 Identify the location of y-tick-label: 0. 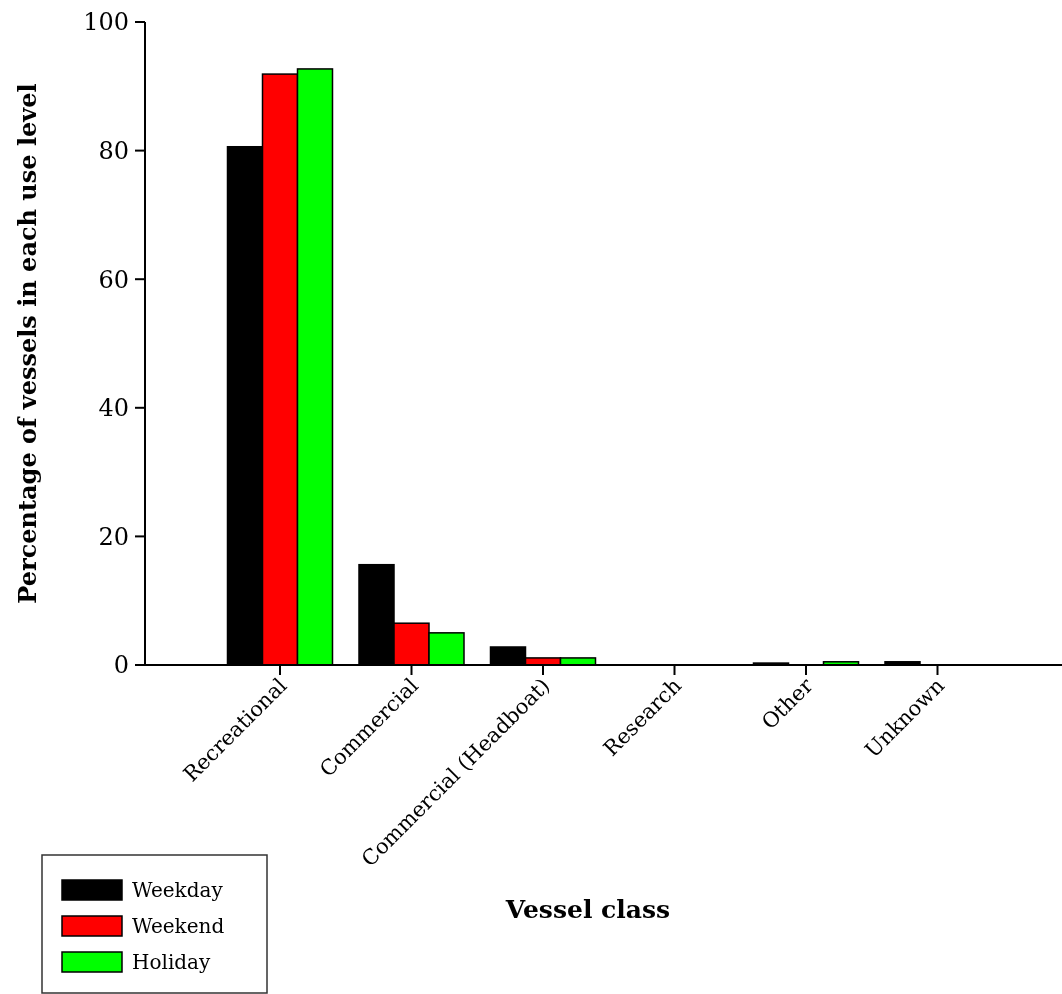
(121, 665).